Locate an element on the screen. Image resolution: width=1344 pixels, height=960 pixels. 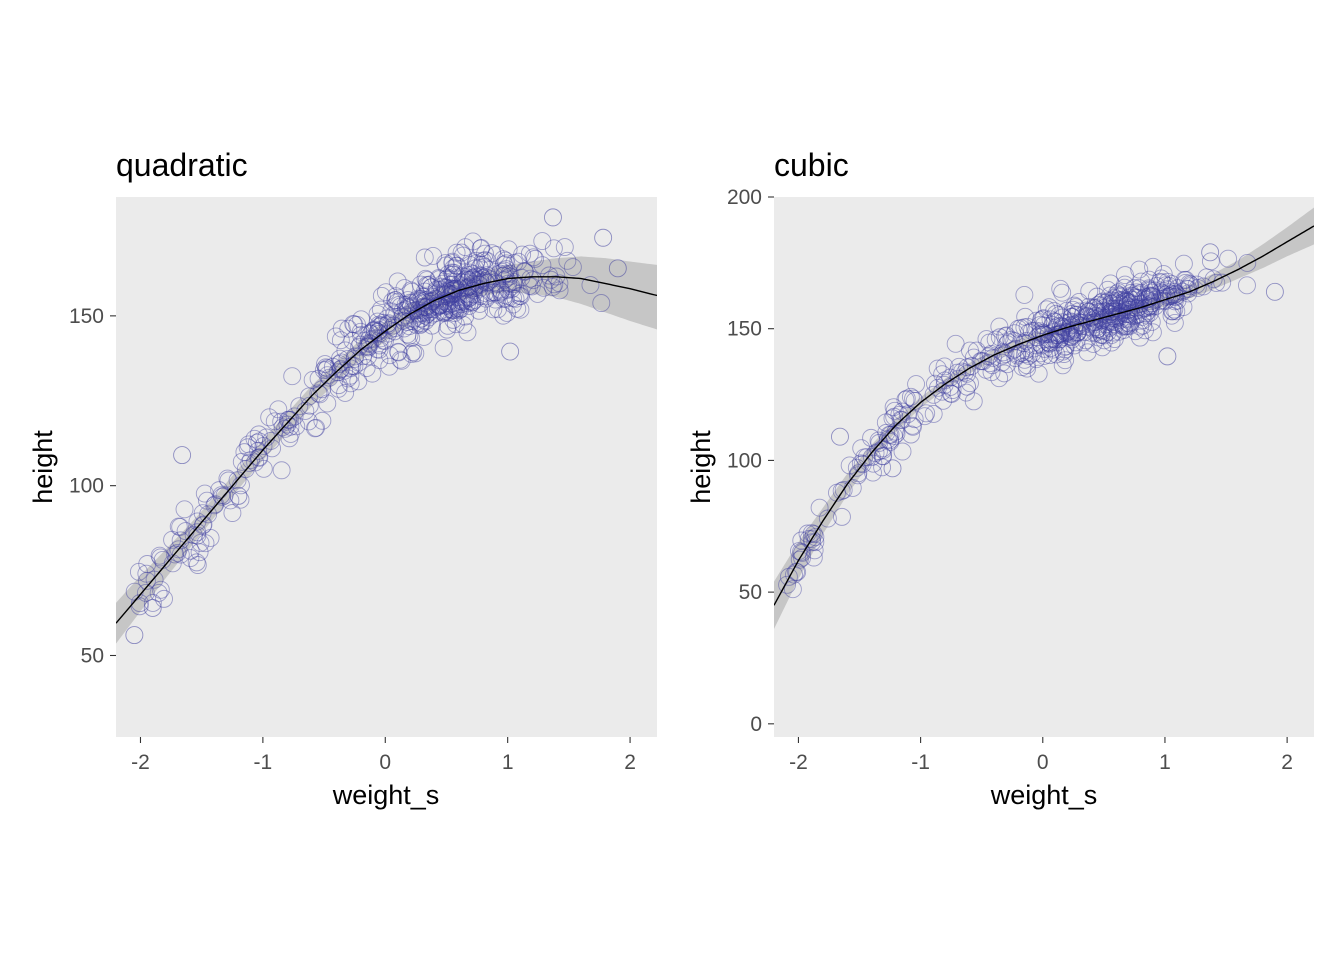
y-tick-label: 0 is located at coordinates (756, 724).